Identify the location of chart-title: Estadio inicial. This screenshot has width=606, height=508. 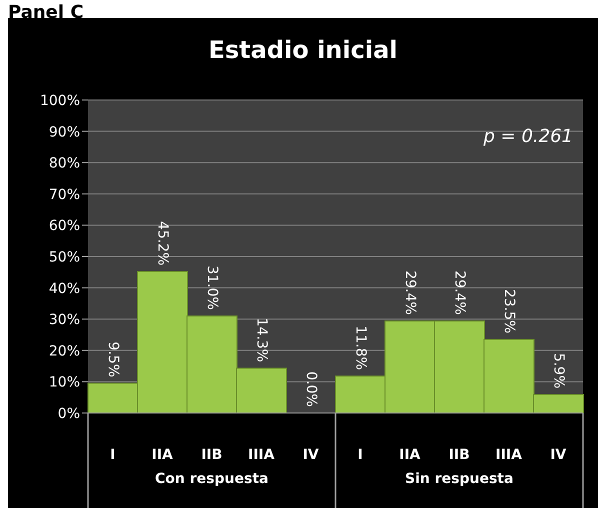
(303, 50).